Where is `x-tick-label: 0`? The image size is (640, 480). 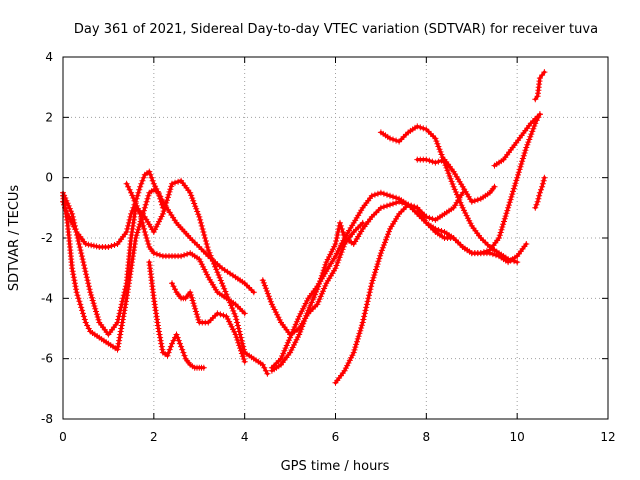 x-tick-label: 0 is located at coordinates (63, 437).